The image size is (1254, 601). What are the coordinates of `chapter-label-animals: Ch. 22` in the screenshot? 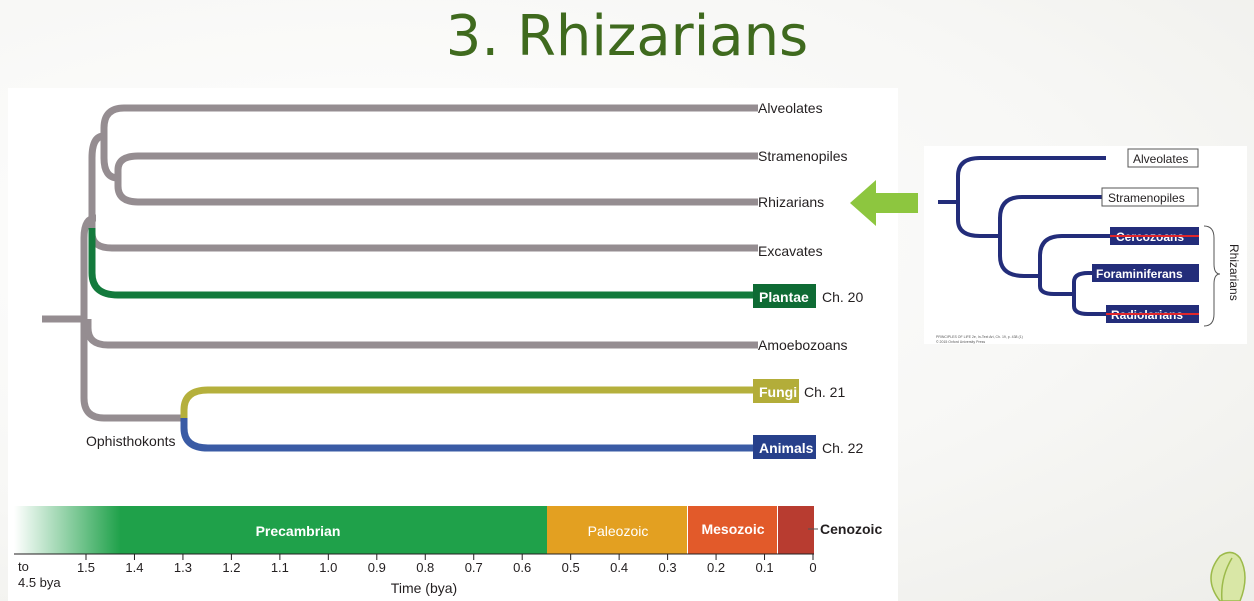 It's located at (842, 448).